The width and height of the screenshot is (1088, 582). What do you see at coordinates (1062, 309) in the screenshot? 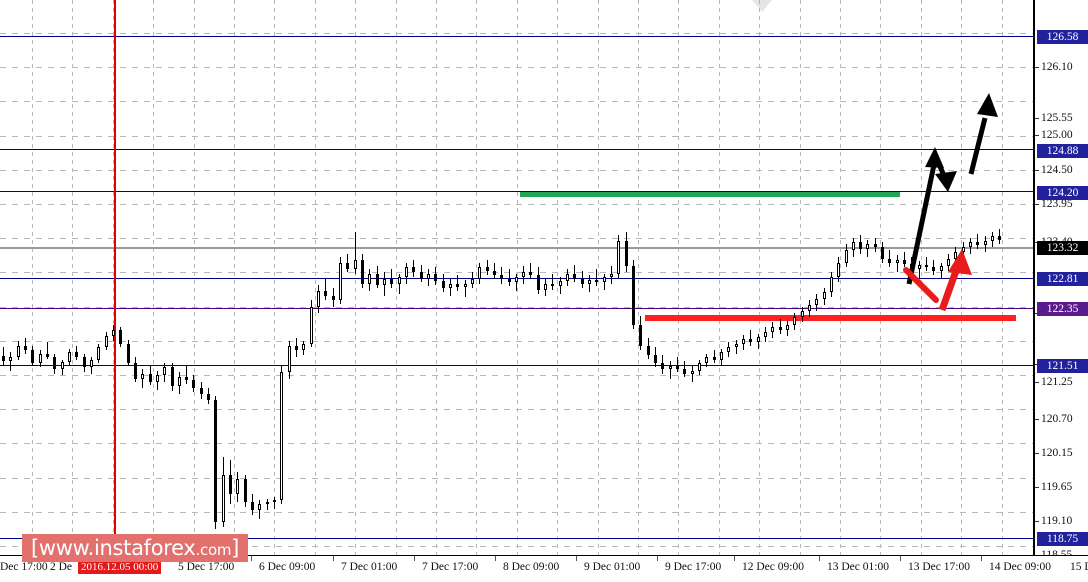
I see `price-level-label: 122.35` at bounding box center [1062, 309].